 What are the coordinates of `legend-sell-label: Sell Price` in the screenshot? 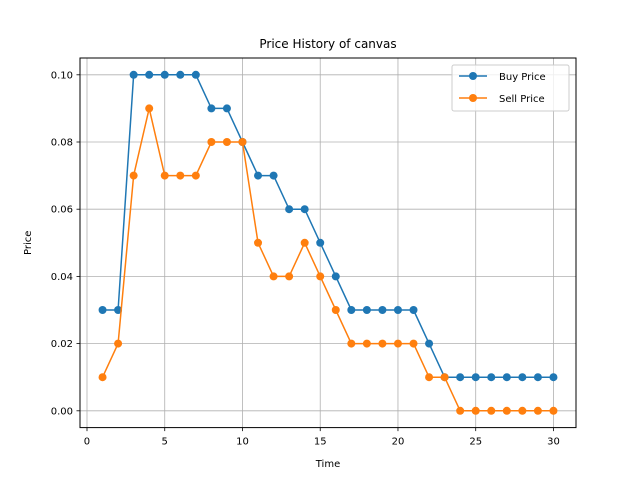 It's located at (522, 99).